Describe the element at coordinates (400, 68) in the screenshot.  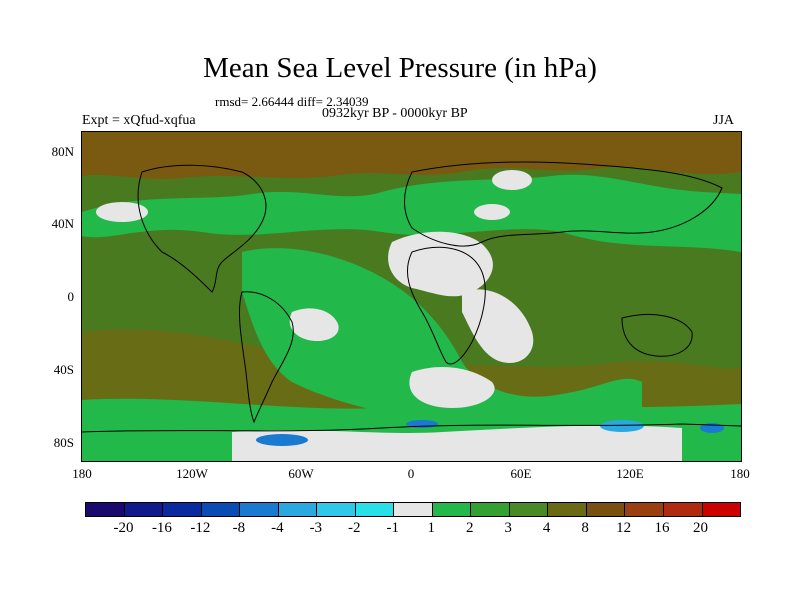
I see `page-title: Mean Sea Level Pressure (in hPa)` at that location.